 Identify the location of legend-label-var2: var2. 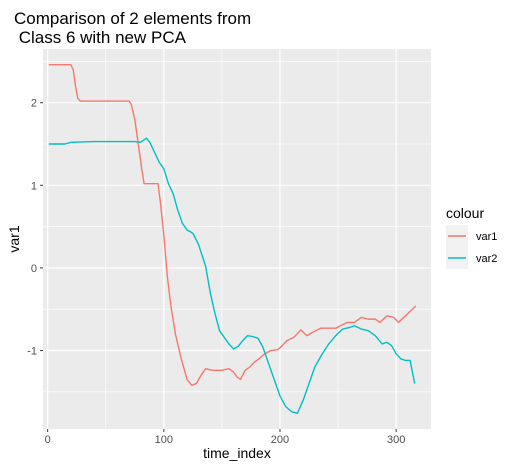
(486, 259).